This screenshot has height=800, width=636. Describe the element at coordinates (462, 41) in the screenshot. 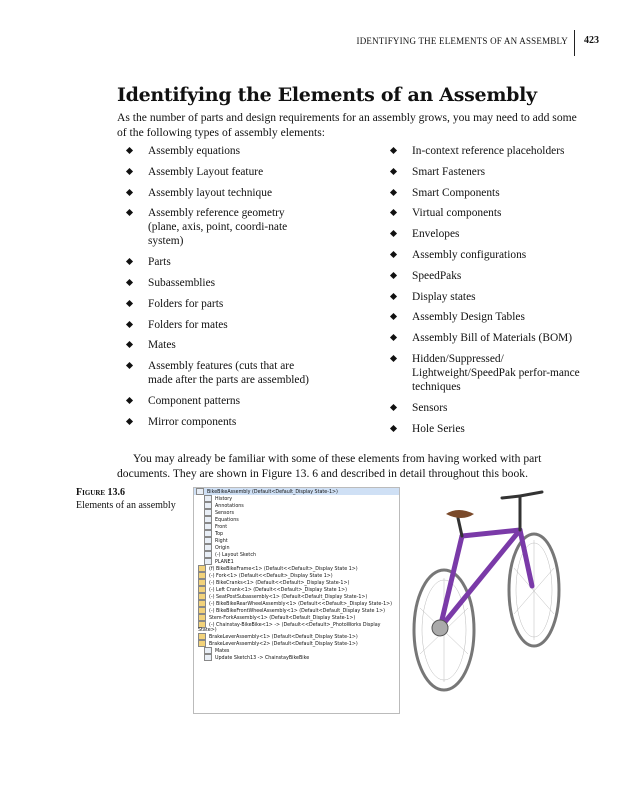

I see `running-head: IDENTIFYING THE ELEMENTS OF AN ASSEMBLY` at that location.